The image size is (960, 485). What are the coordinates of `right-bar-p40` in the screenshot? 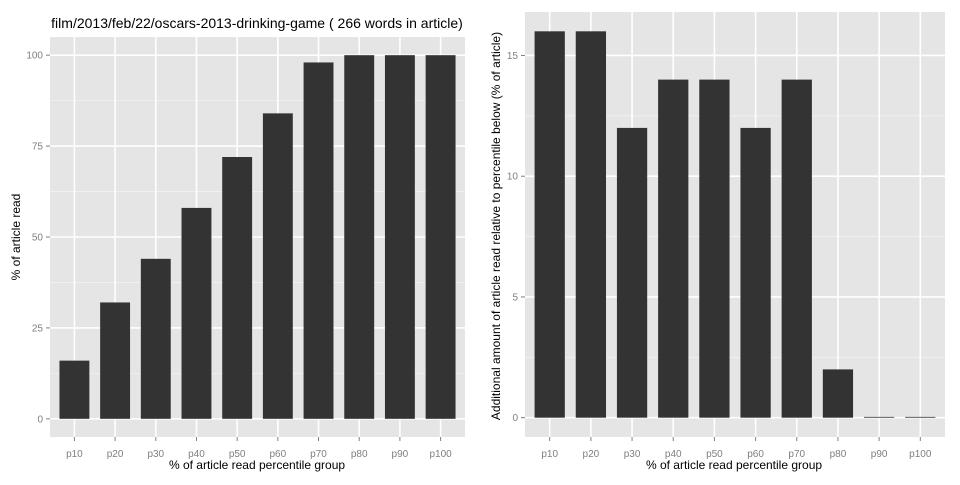 It's located at (673, 248).